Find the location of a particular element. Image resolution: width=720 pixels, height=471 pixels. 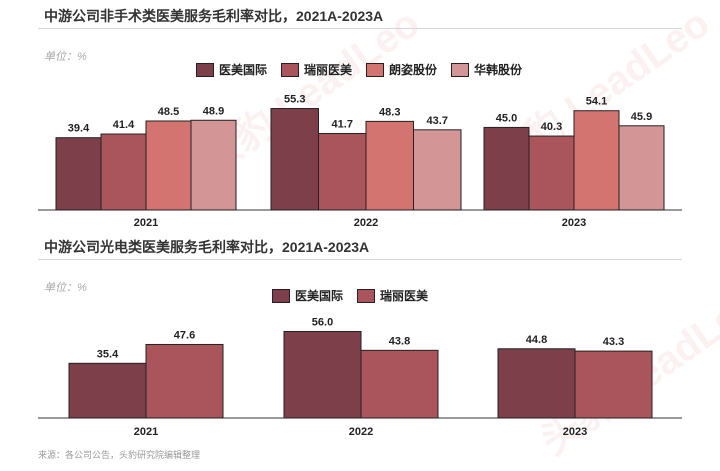

legend-item: 华韩股份 is located at coordinates (486, 69).